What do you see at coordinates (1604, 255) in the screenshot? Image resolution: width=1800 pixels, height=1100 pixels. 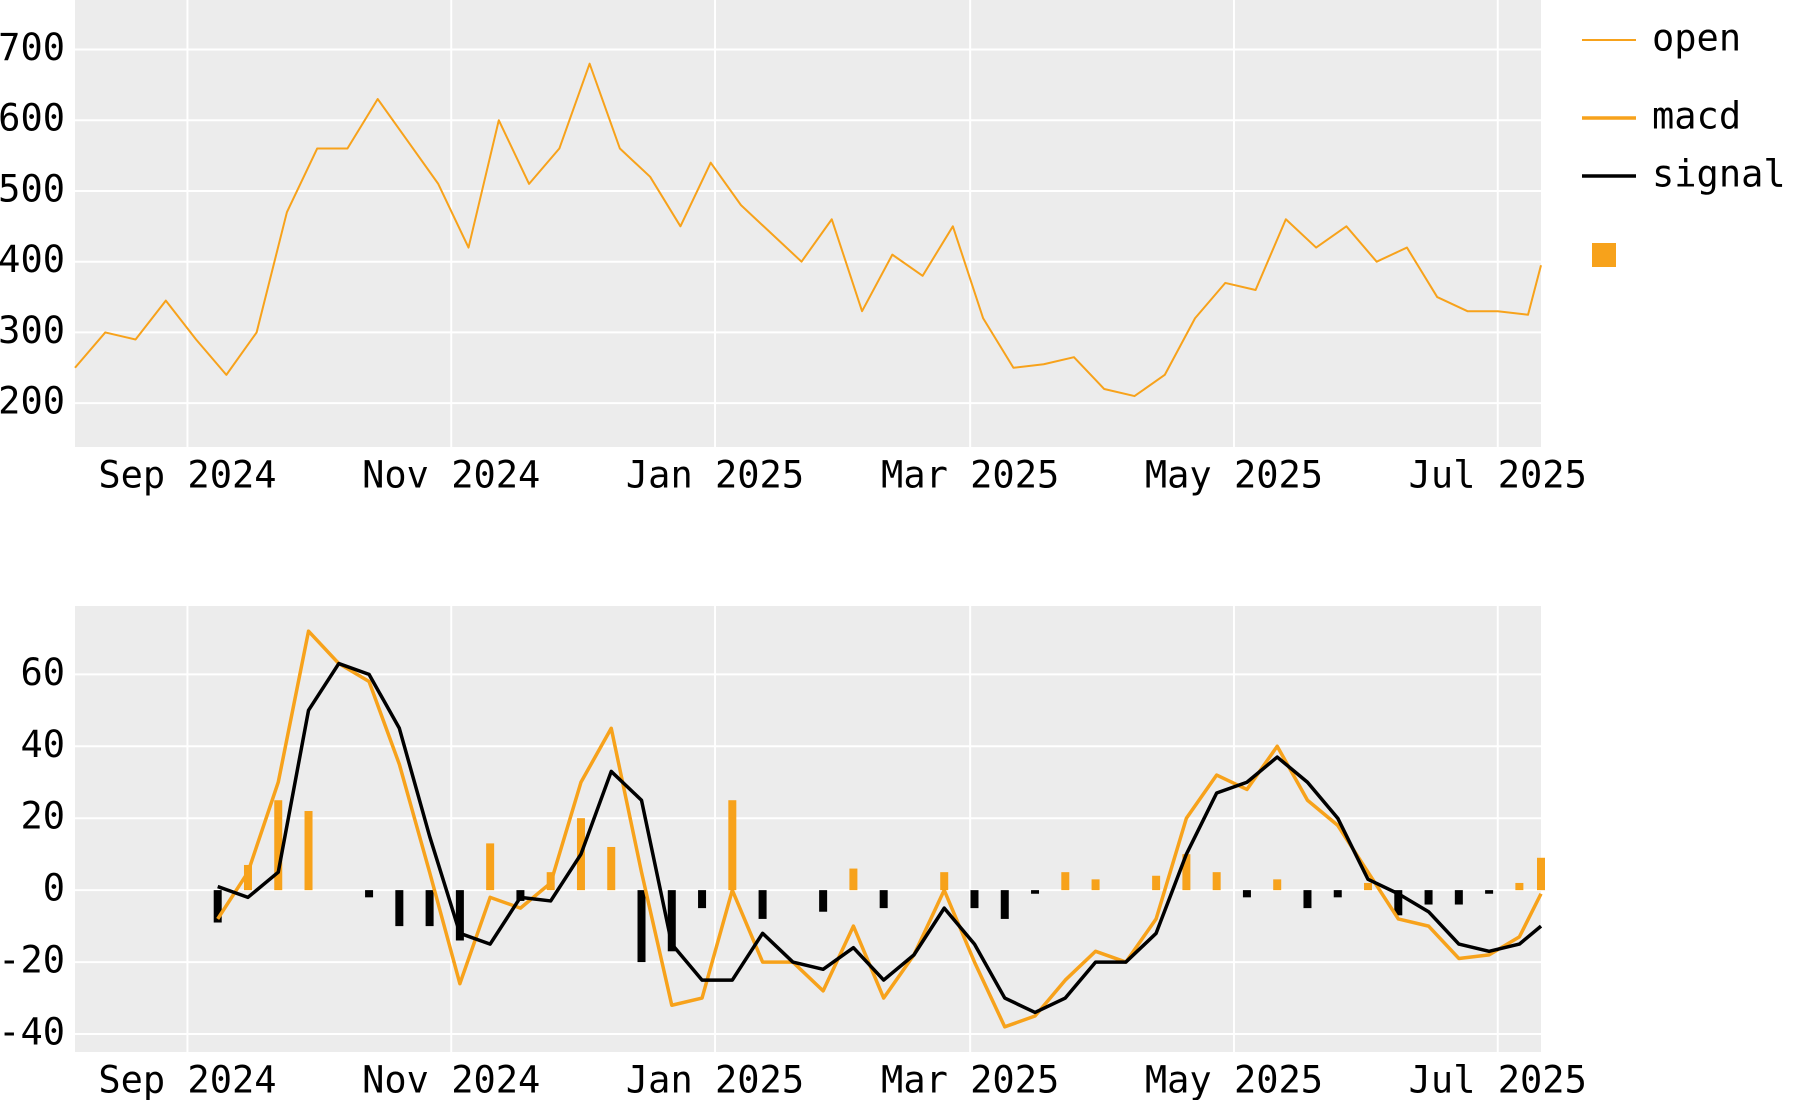 I see `legend-swatch` at bounding box center [1604, 255].